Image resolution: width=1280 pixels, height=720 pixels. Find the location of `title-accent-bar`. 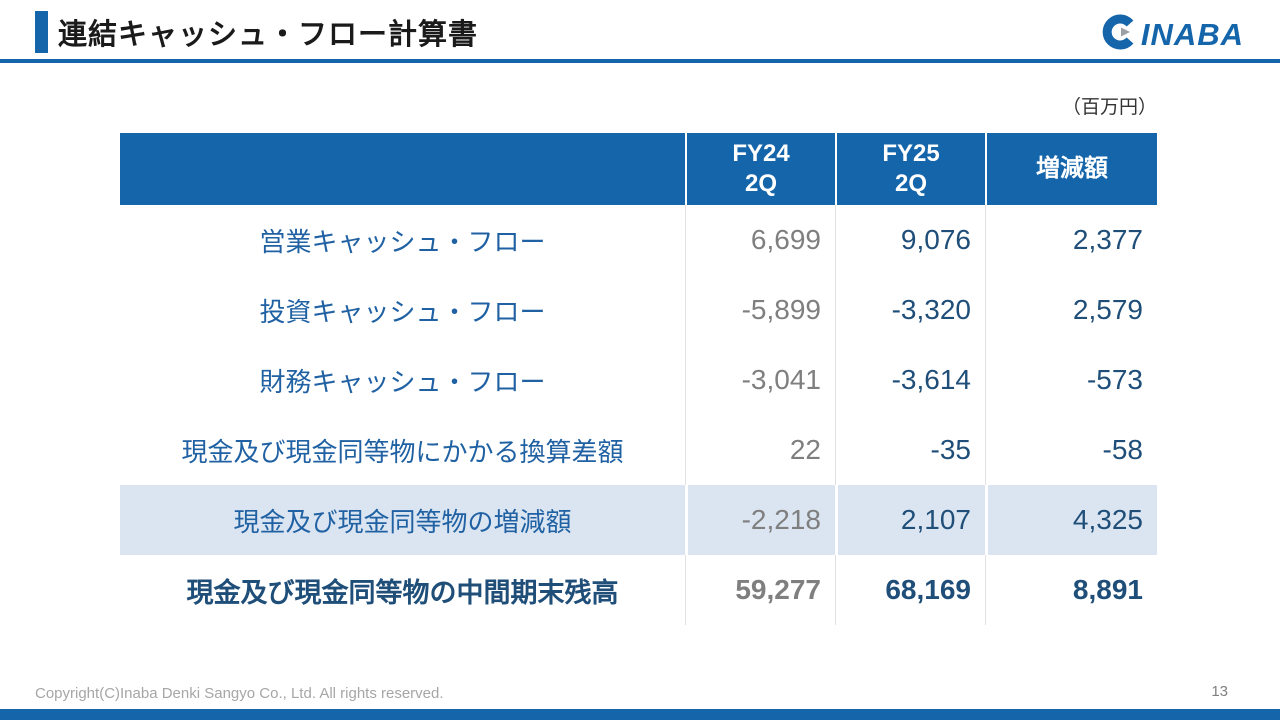

title-accent-bar is located at coordinates (41, 32).